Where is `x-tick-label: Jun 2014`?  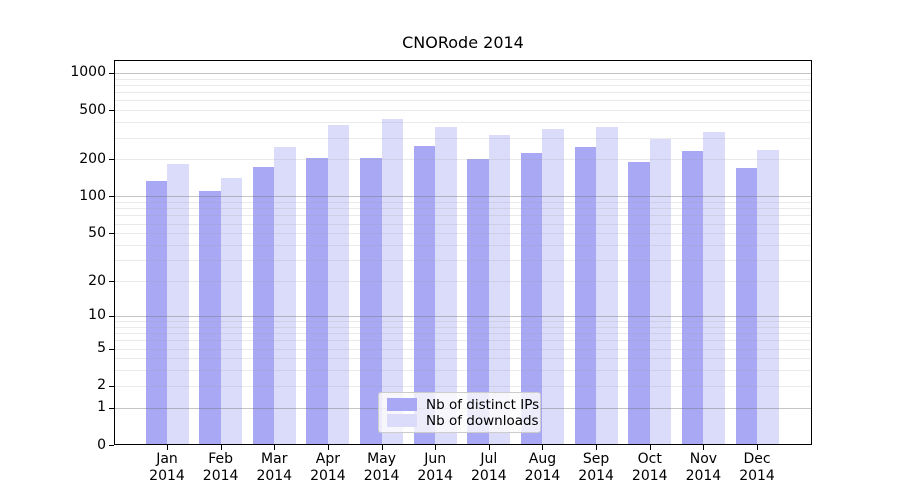
x-tick-label: Jun 2014 is located at coordinates (435, 467).